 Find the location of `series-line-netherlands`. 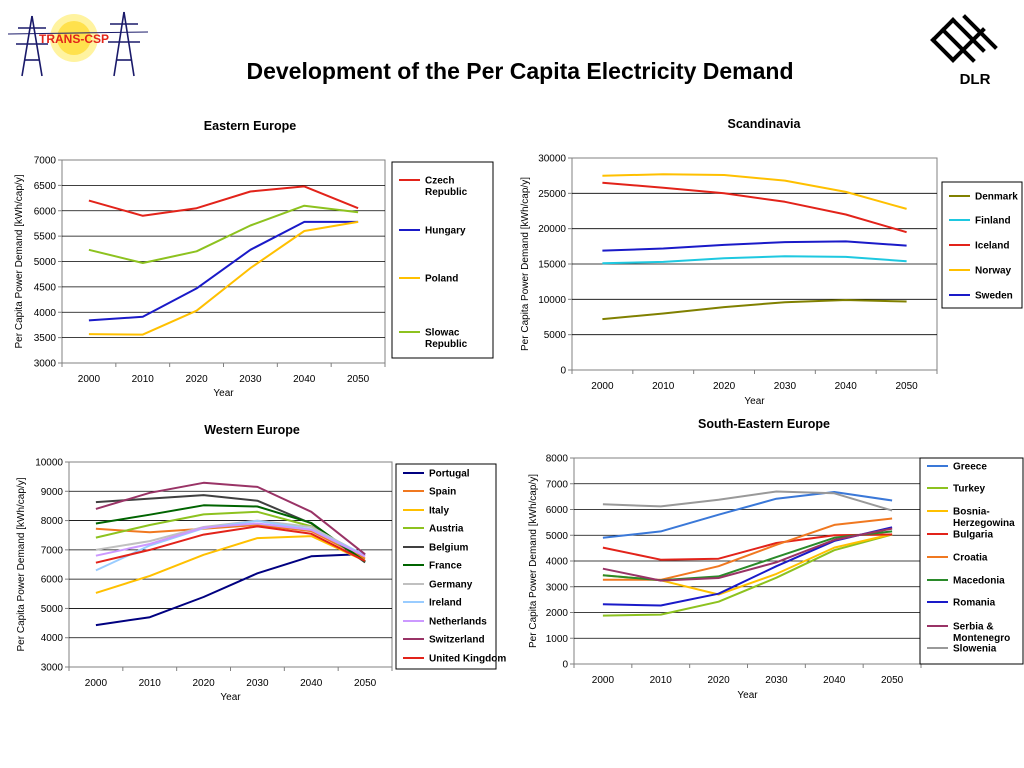

series-line-netherlands is located at coordinates (230, 540).